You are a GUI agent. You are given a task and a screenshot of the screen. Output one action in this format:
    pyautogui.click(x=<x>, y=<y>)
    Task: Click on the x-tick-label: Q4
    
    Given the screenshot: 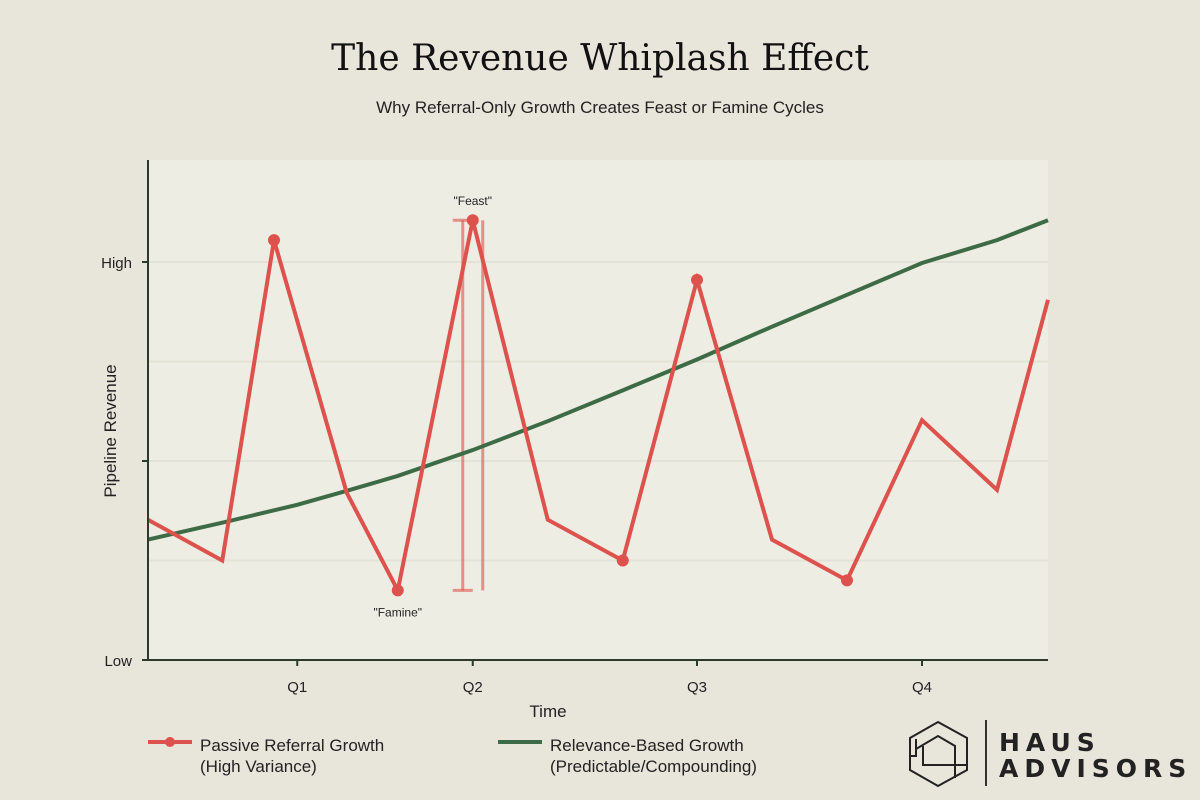 What is the action you would take?
    pyautogui.click(x=922, y=687)
    